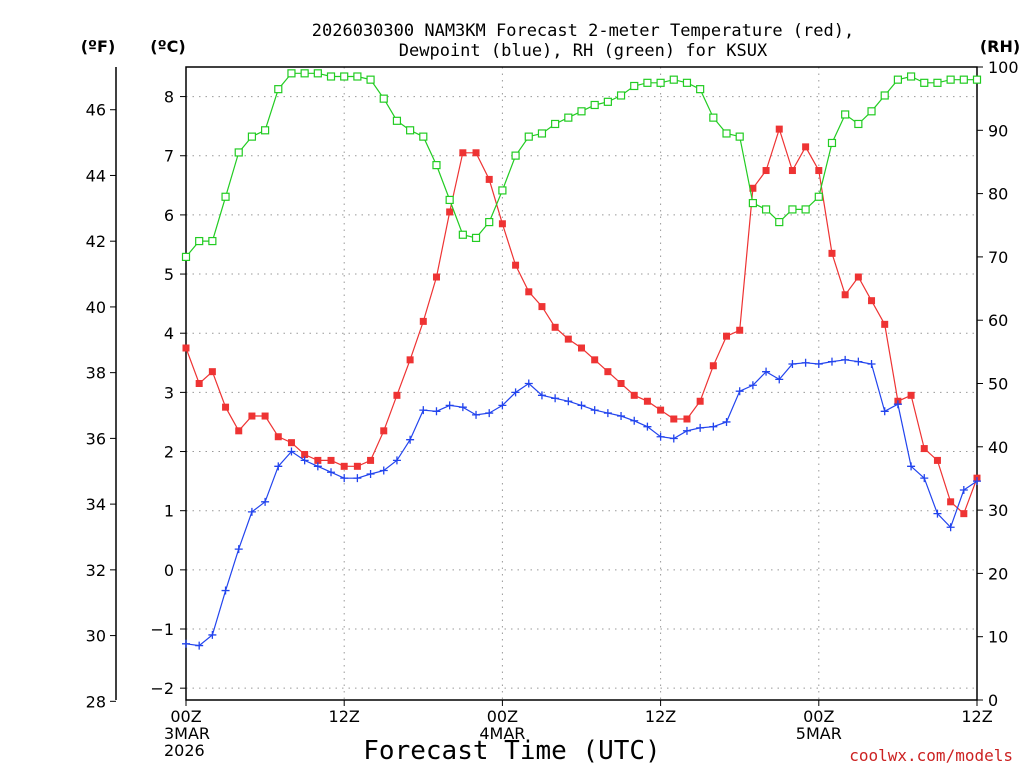  What do you see at coordinates (98, 46) in the screenshot?
I see `fahrenheit-unit-label: (ºF)` at bounding box center [98, 46].